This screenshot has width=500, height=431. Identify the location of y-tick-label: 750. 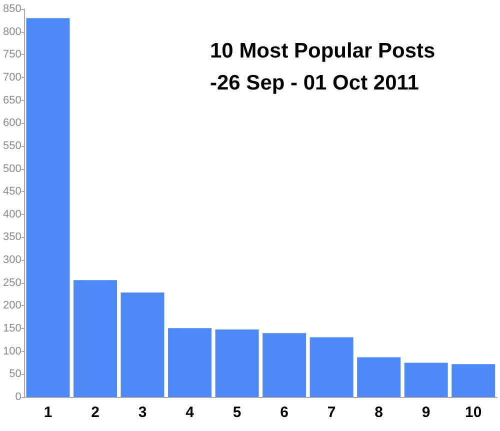
(12, 54).